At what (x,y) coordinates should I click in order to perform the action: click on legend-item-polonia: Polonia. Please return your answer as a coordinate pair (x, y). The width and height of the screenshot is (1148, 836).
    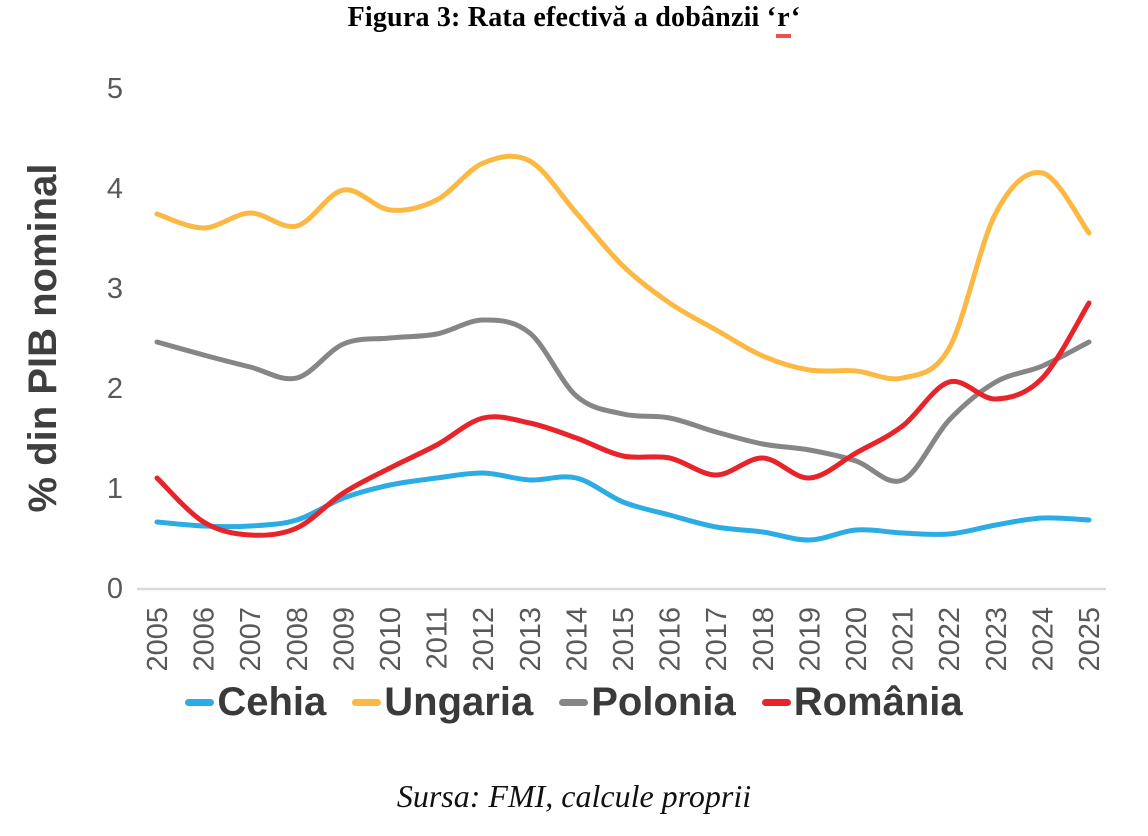
    Looking at the image, I should click on (647, 702).